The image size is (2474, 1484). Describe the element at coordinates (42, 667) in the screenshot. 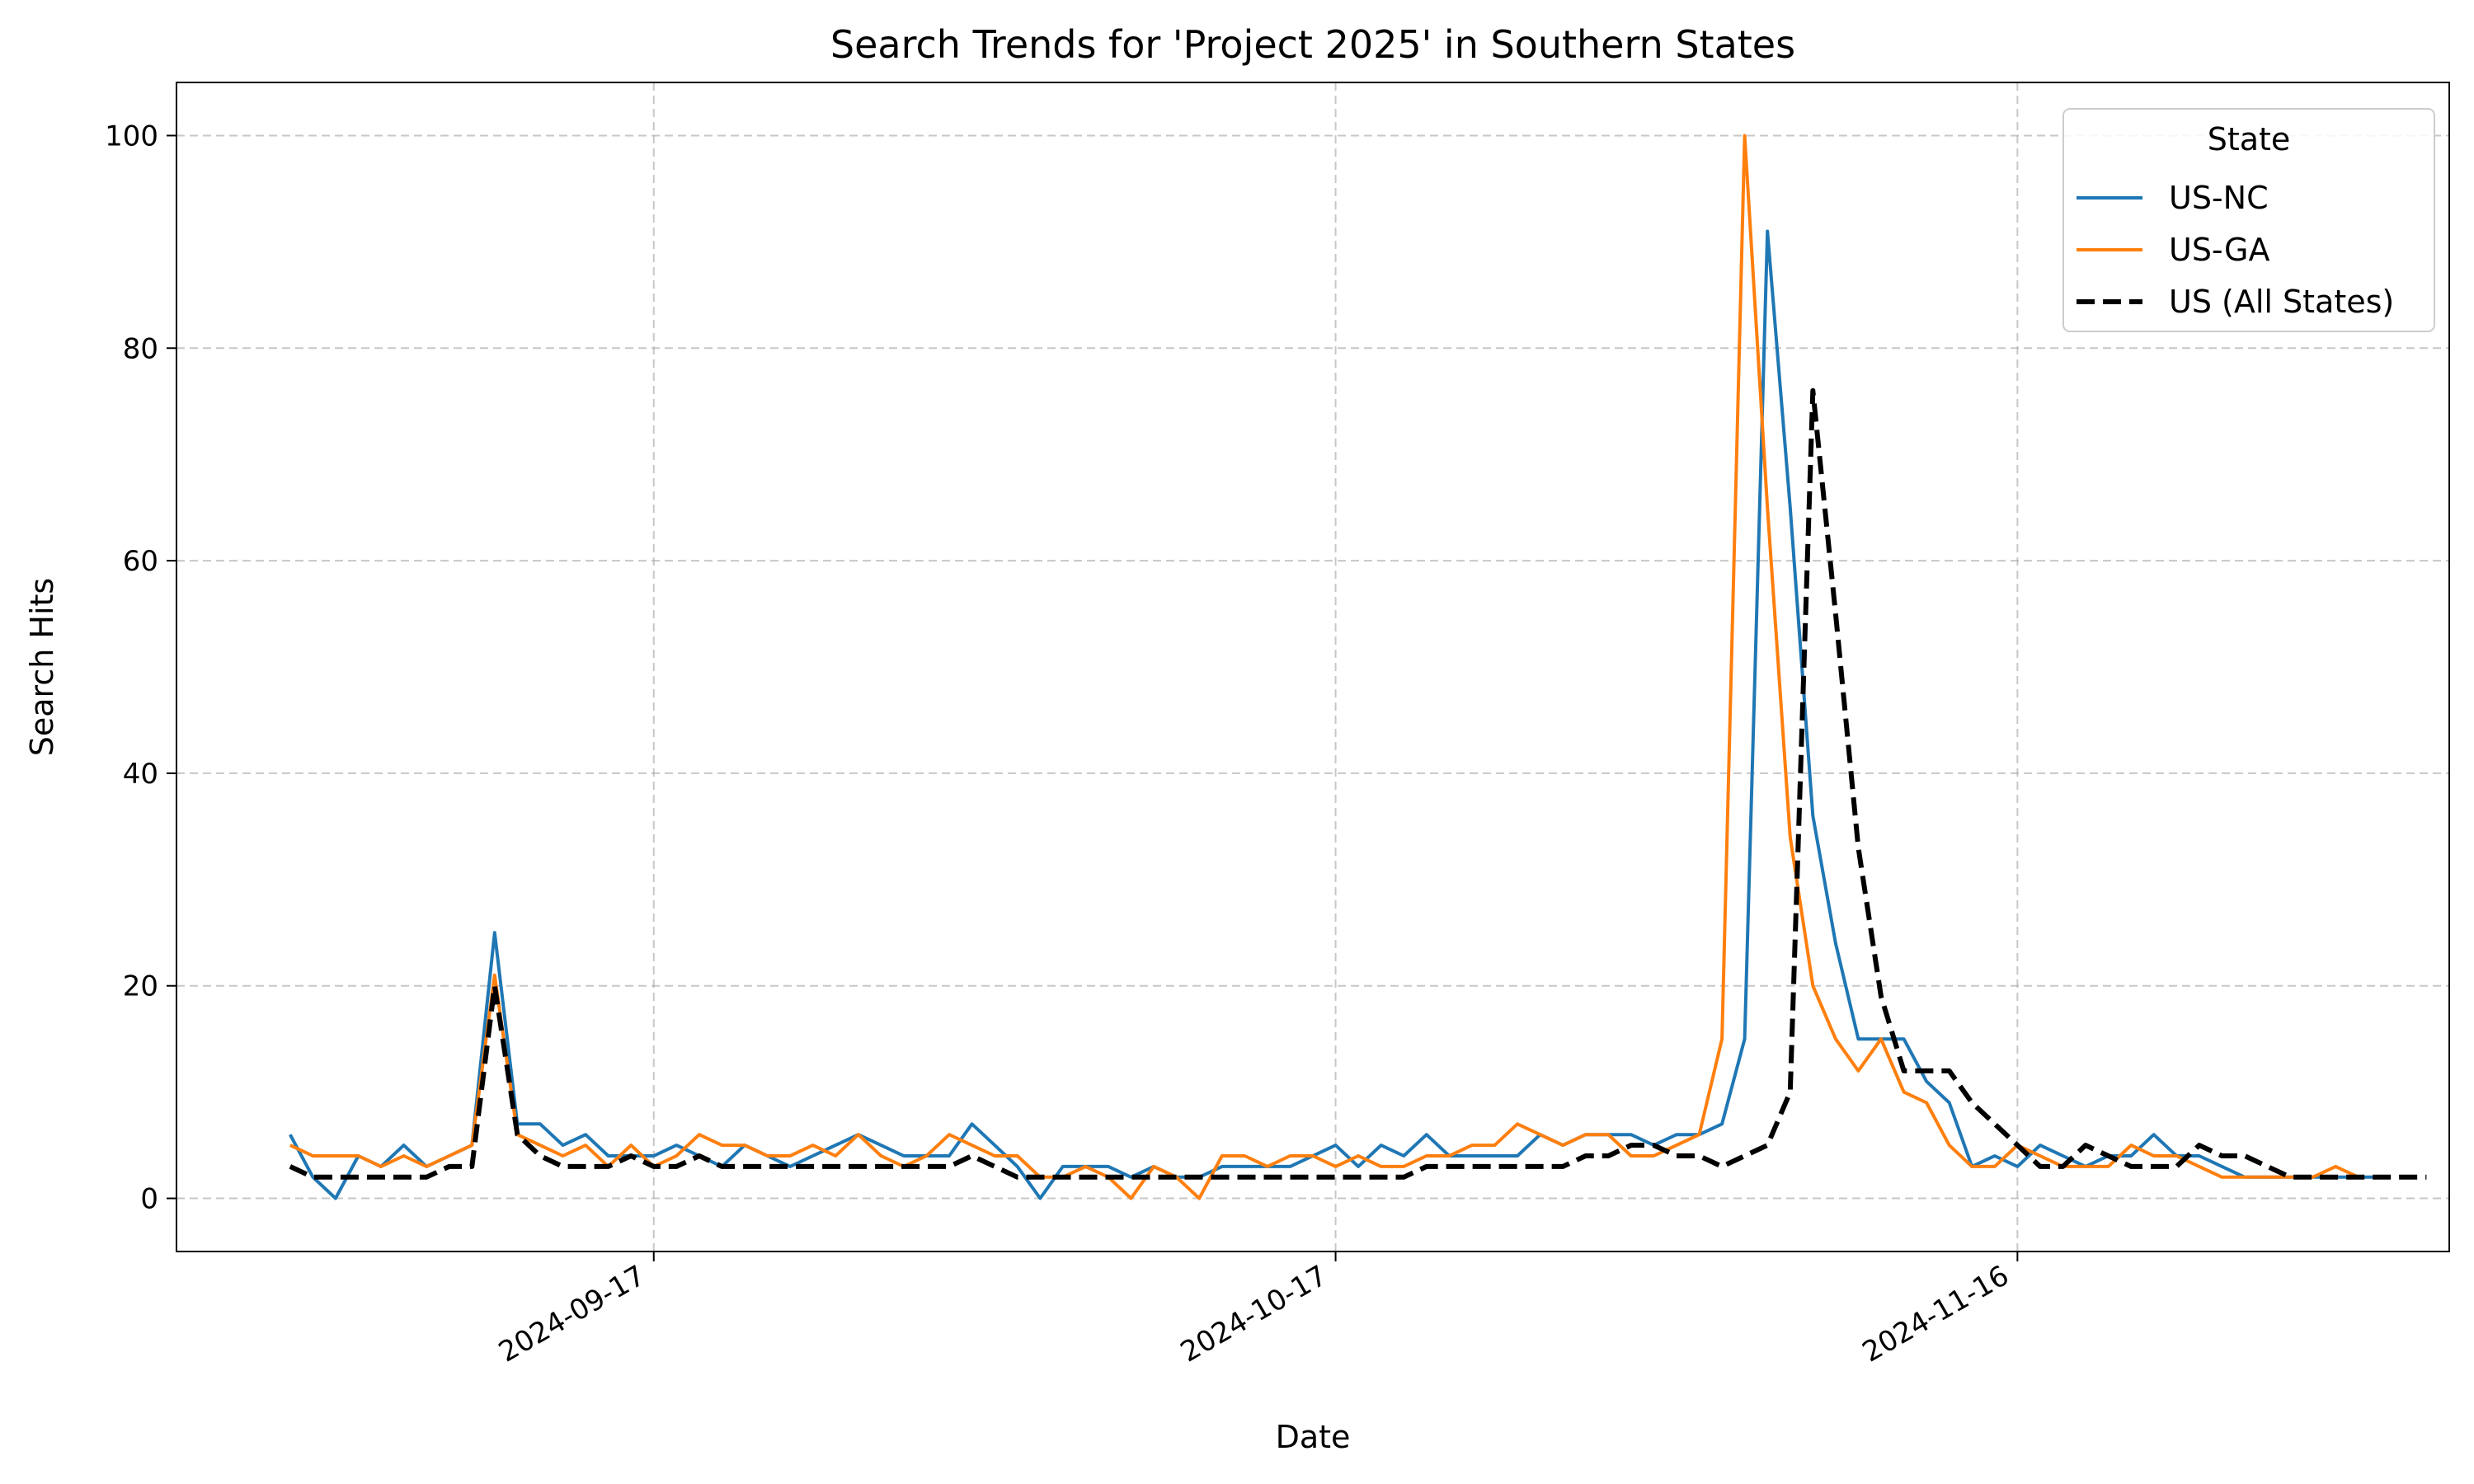

I see `y-axis-title: Search Hits` at that location.